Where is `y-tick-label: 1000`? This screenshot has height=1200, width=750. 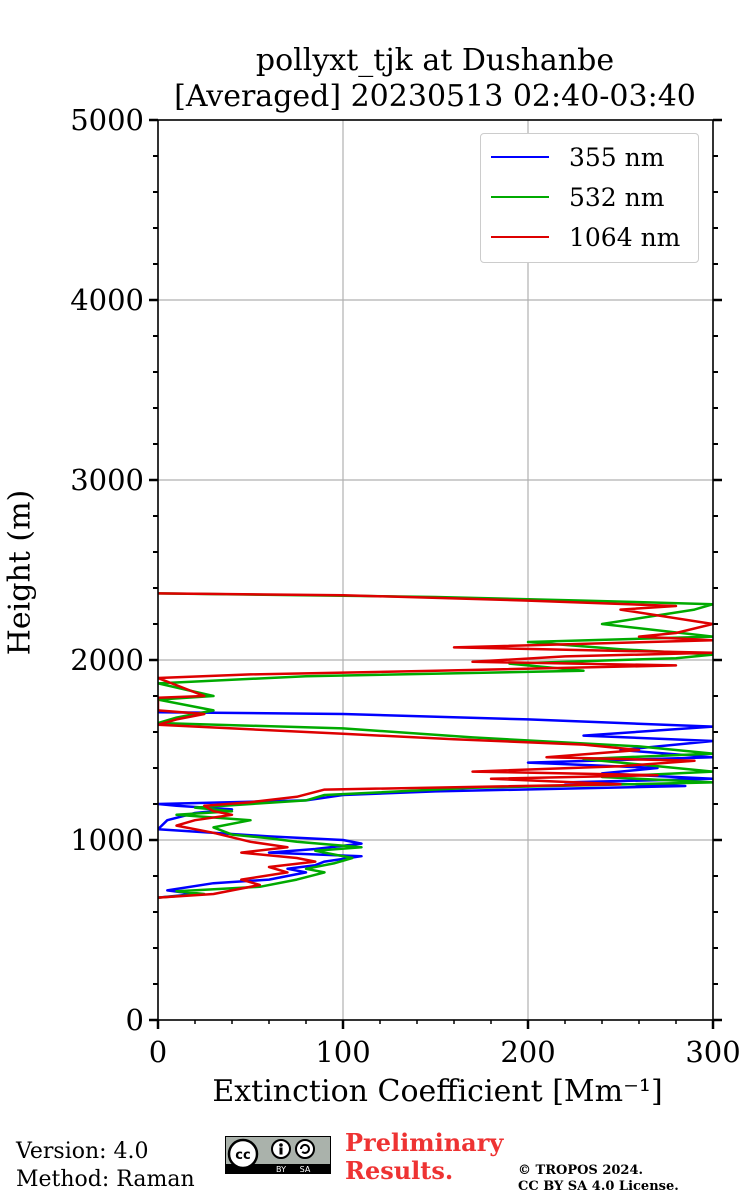 y-tick-label: 1000 is located at coordinates (107, 840).